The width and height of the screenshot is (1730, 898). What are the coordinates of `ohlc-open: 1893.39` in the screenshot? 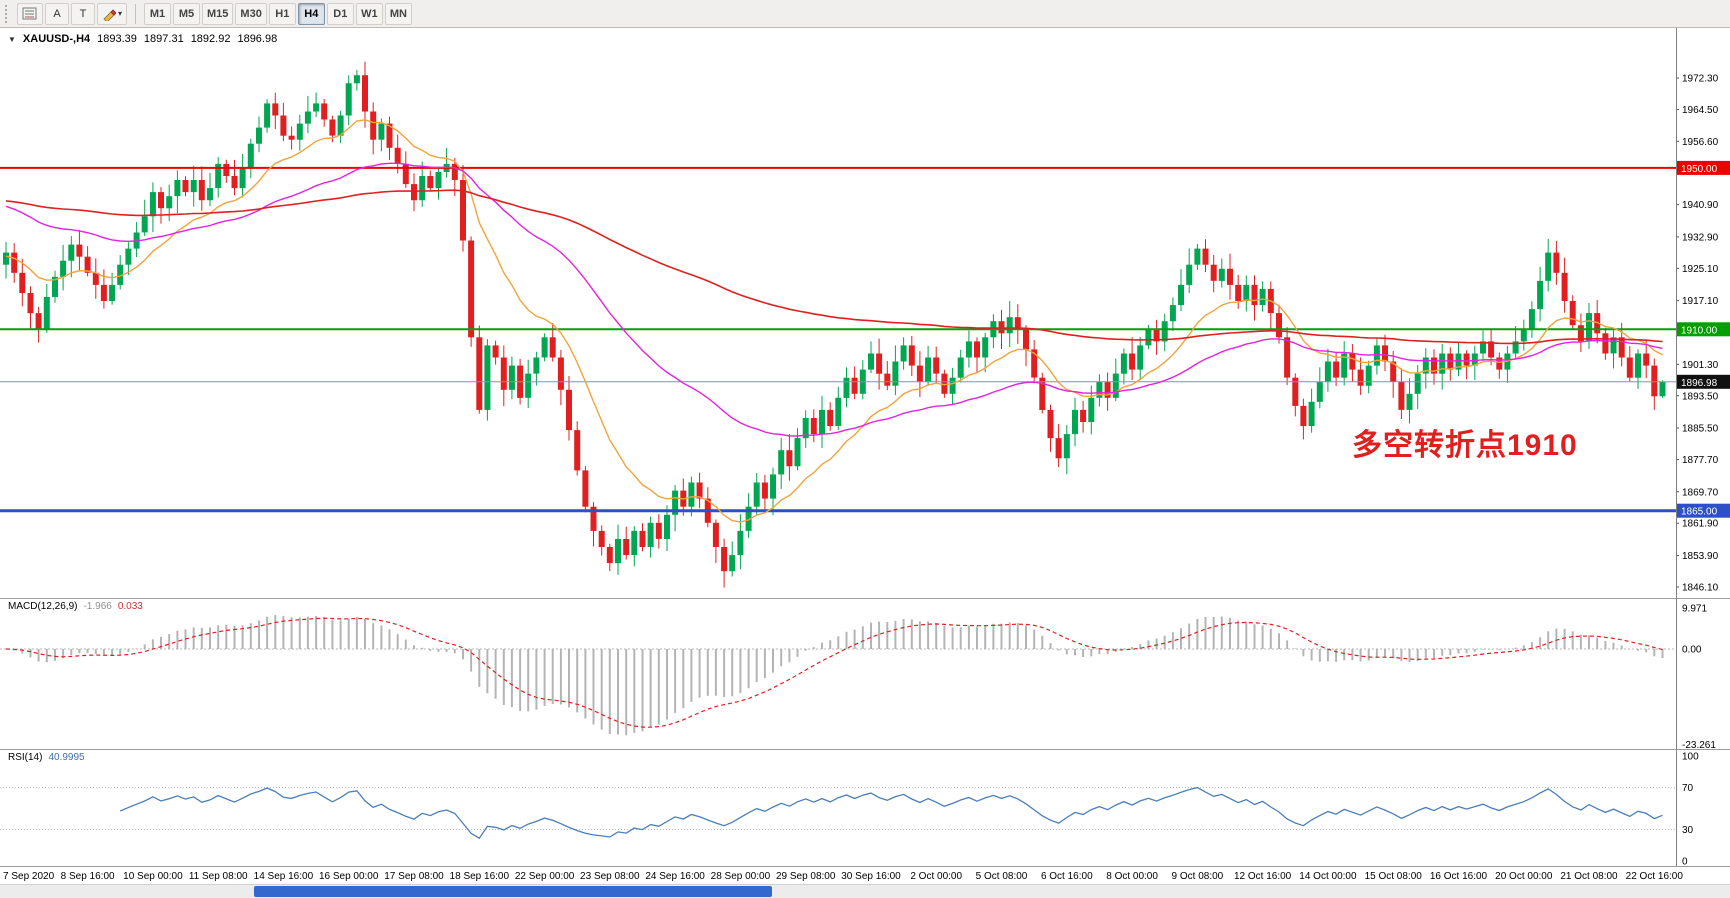 It's located at (117, 39).